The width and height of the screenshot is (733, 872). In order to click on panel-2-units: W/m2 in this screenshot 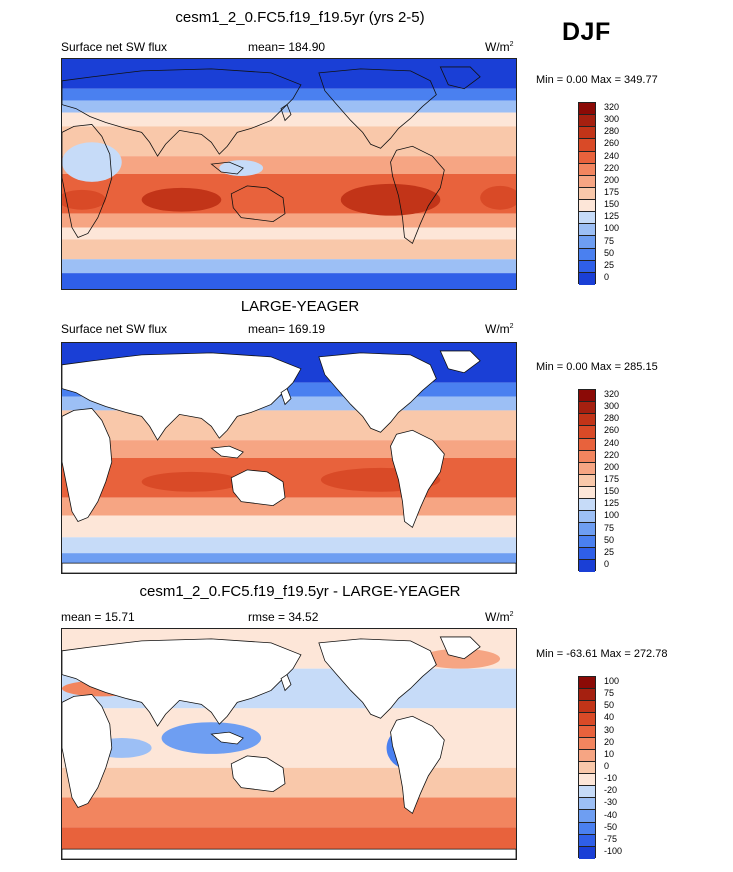, I will do `click(499, 329)`.